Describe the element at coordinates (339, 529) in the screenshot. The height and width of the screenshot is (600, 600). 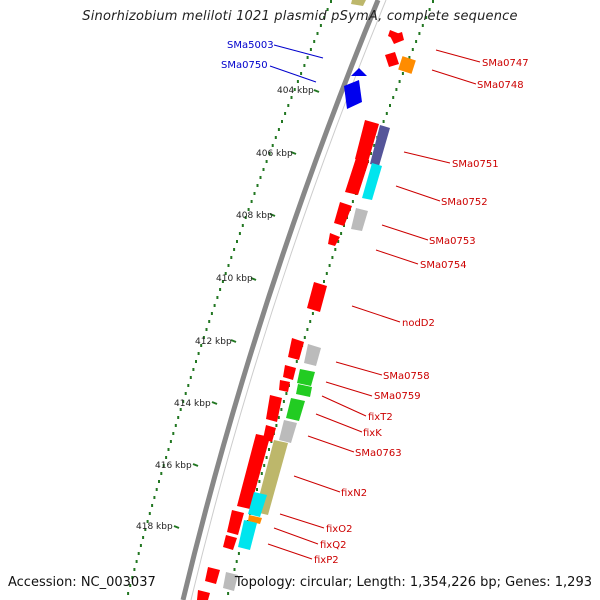
I see `gene-label-fixO2: fixO2` at that location.